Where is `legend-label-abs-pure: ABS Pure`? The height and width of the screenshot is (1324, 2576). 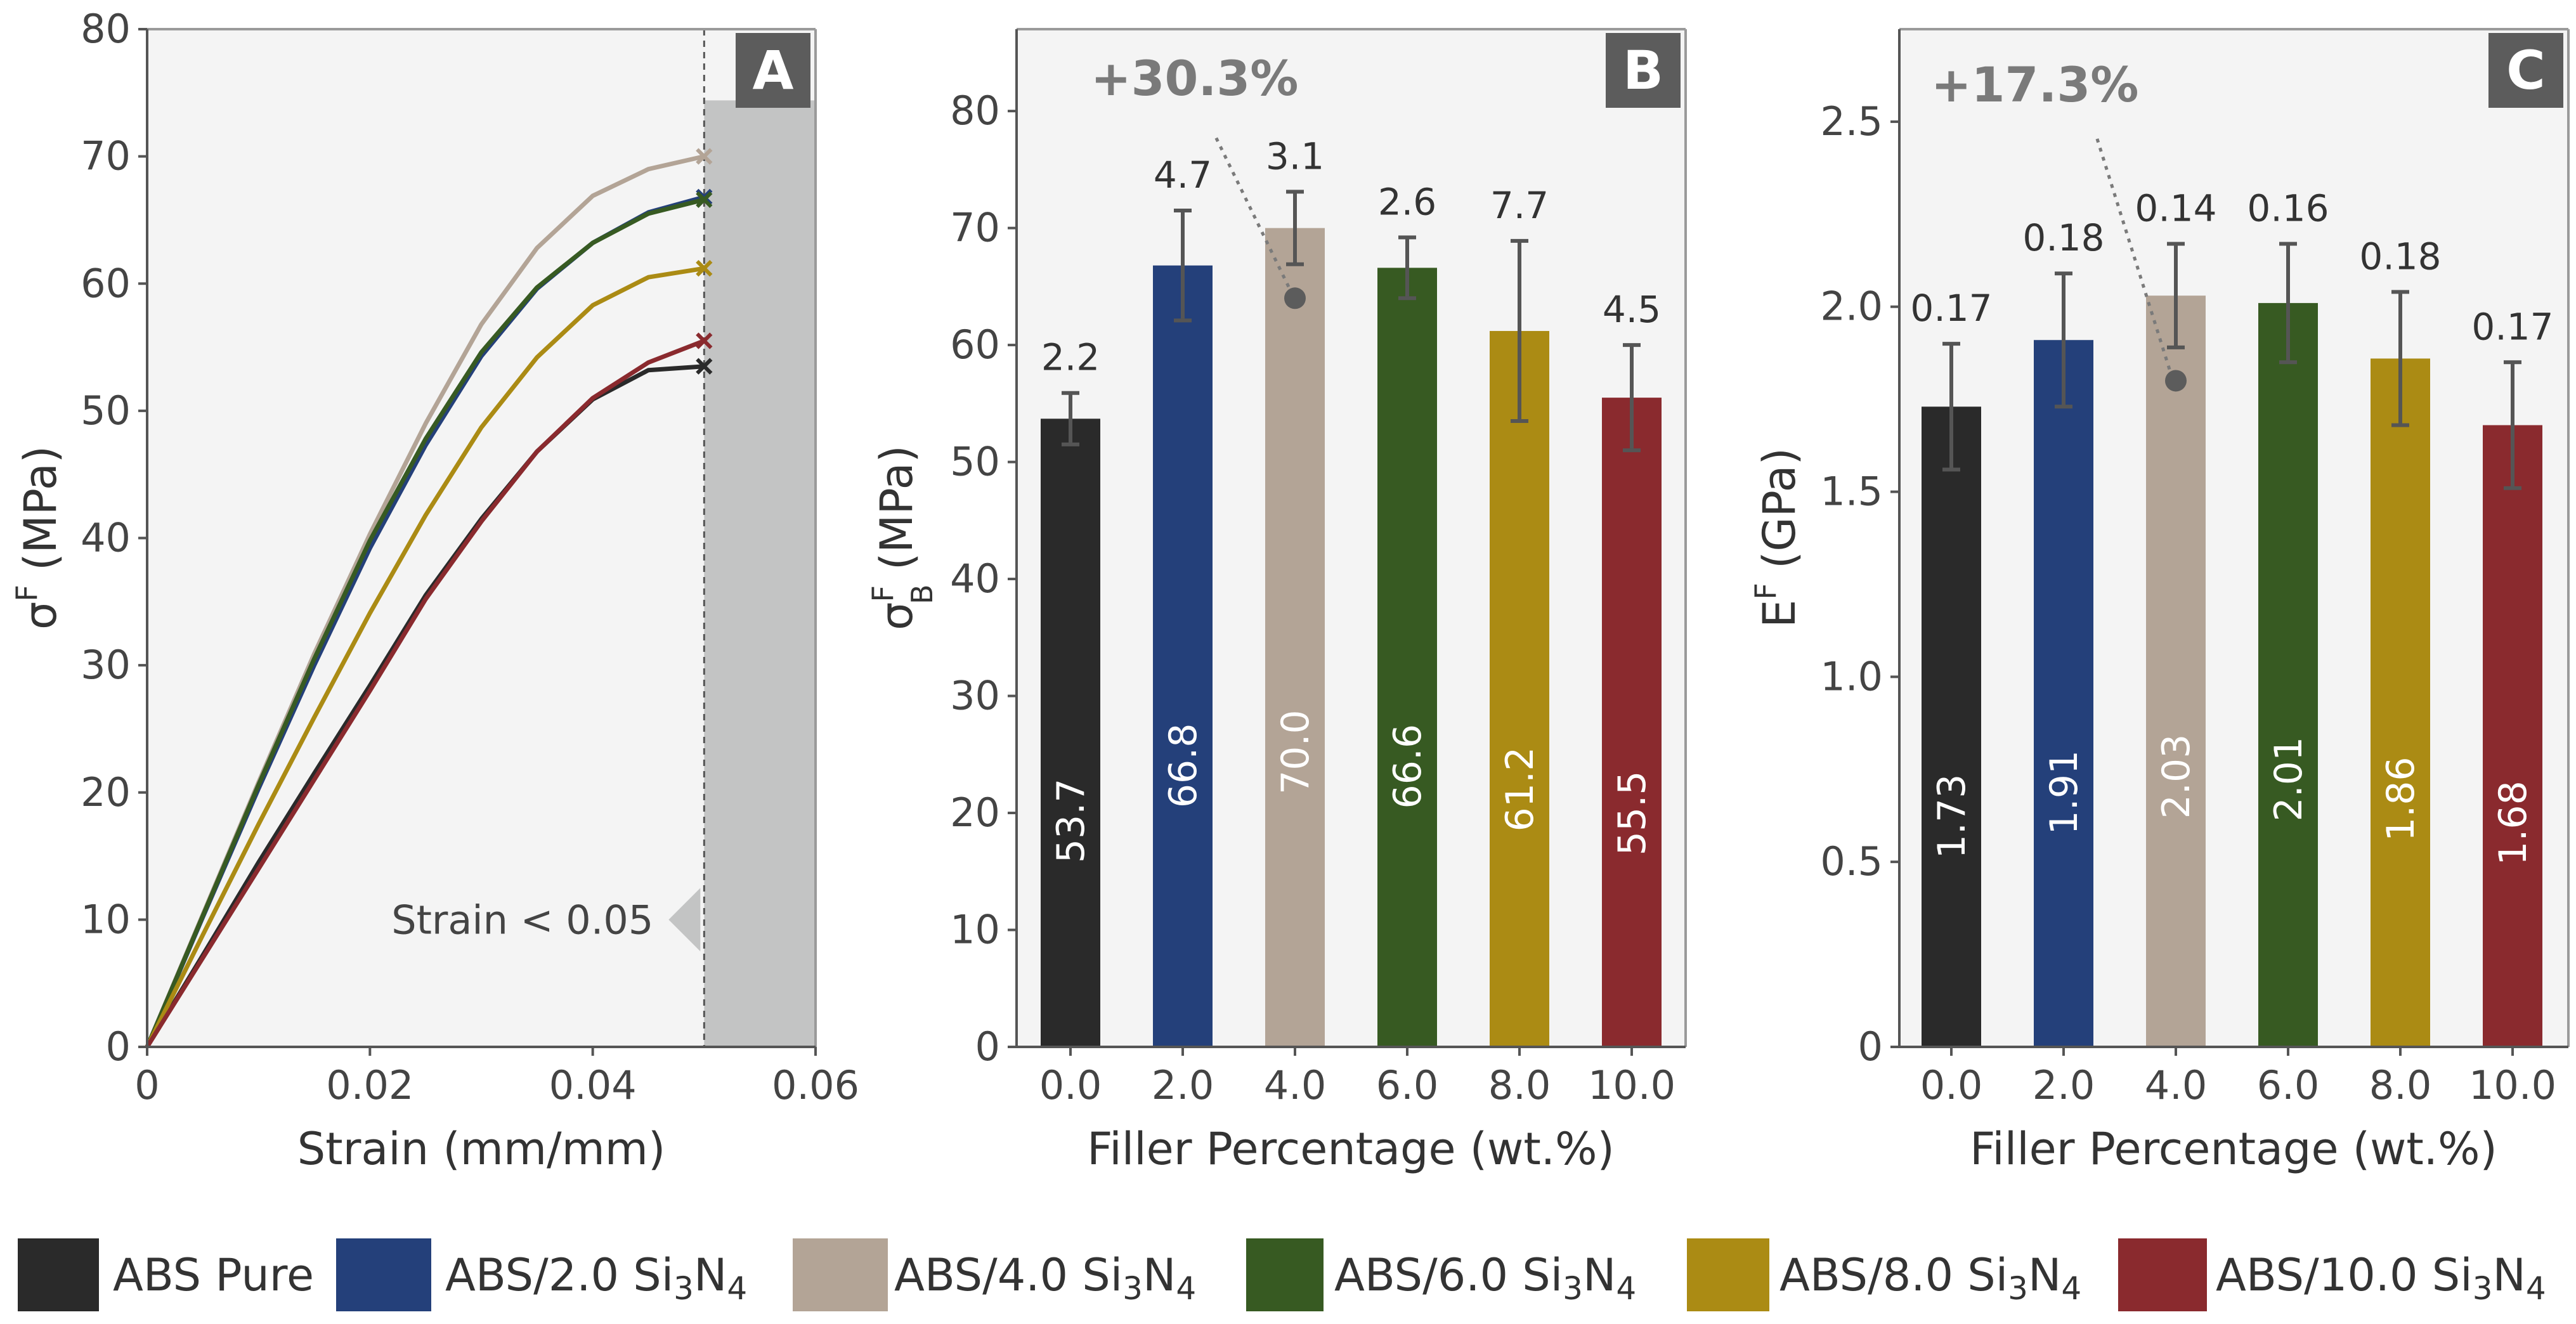
legend-label-abs-pure: ABS Pure is located at coordinates (214, 1275).